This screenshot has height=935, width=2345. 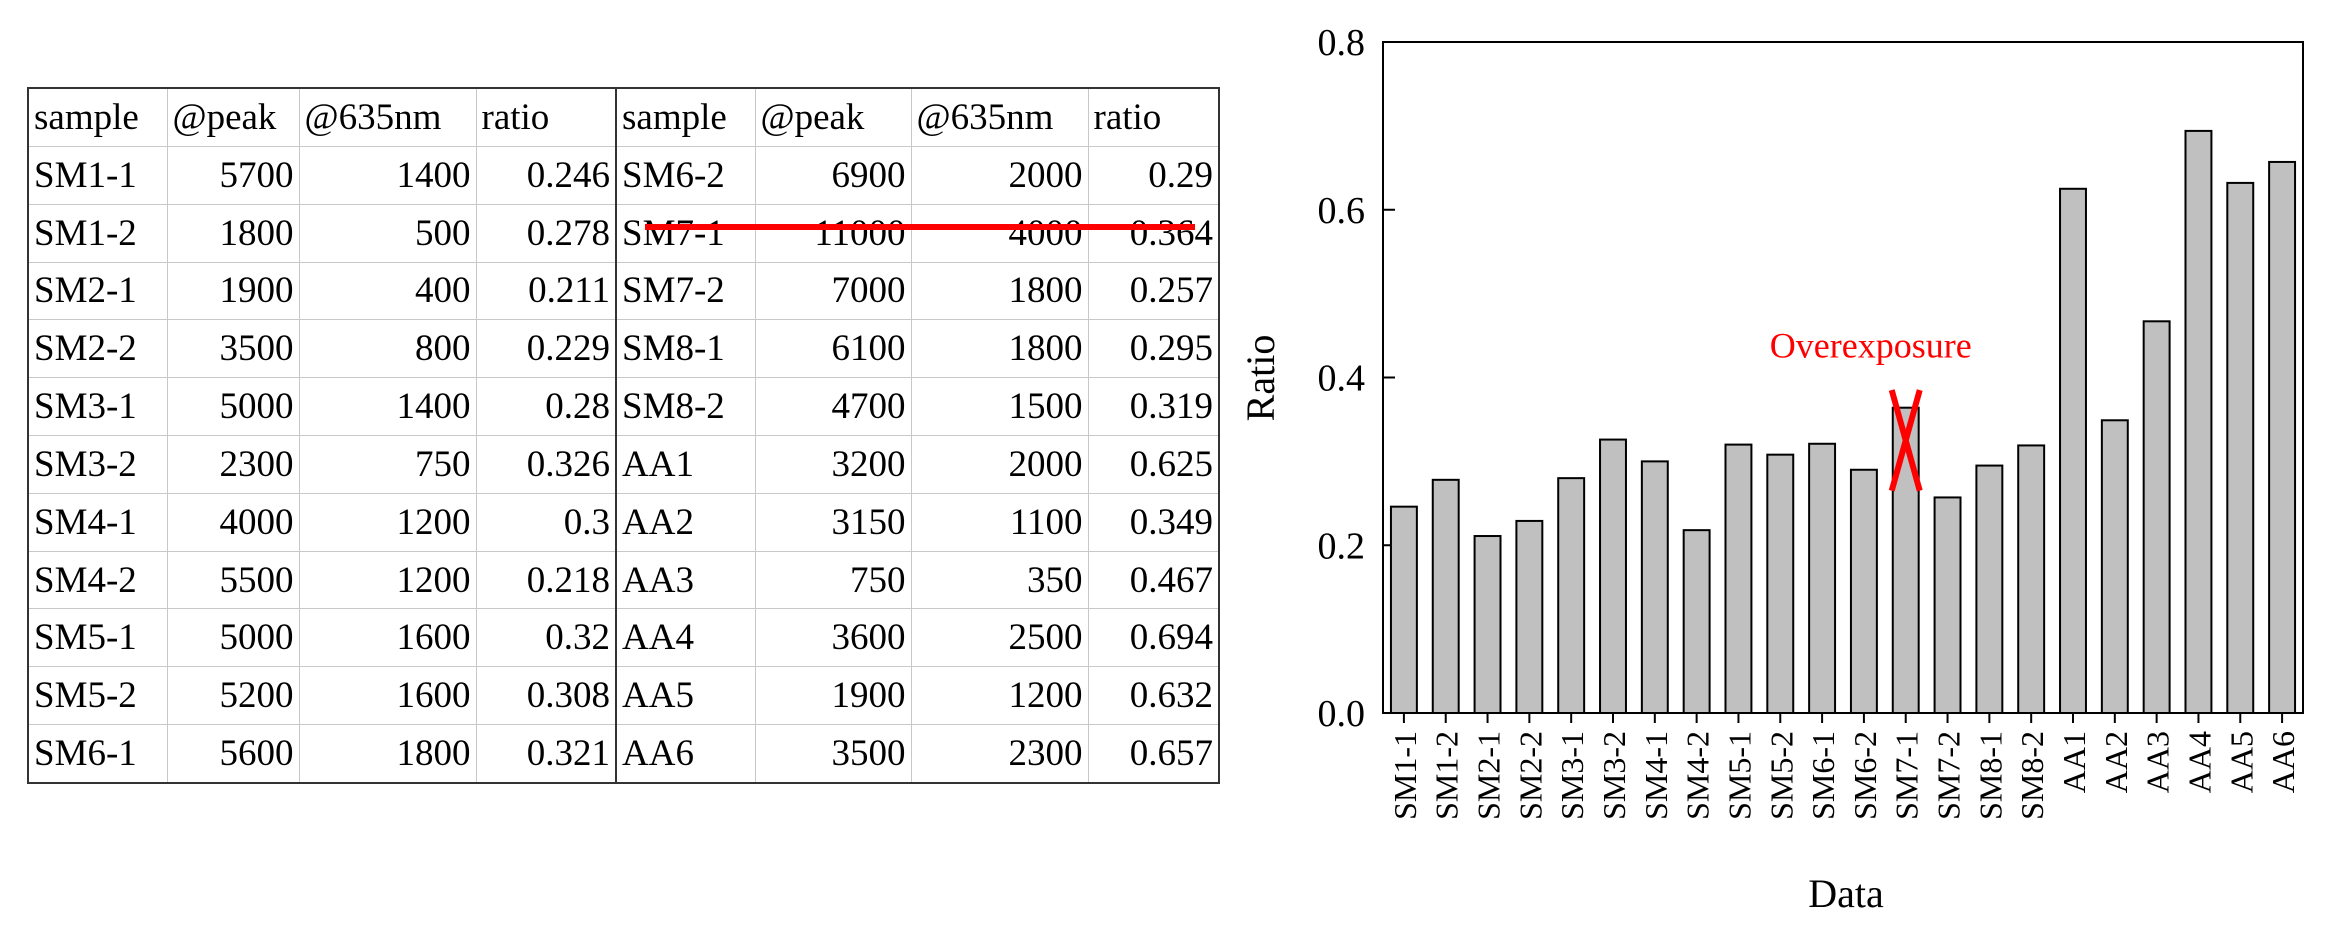 I want to click on bar-aa1, so click(x=2073, y=450).